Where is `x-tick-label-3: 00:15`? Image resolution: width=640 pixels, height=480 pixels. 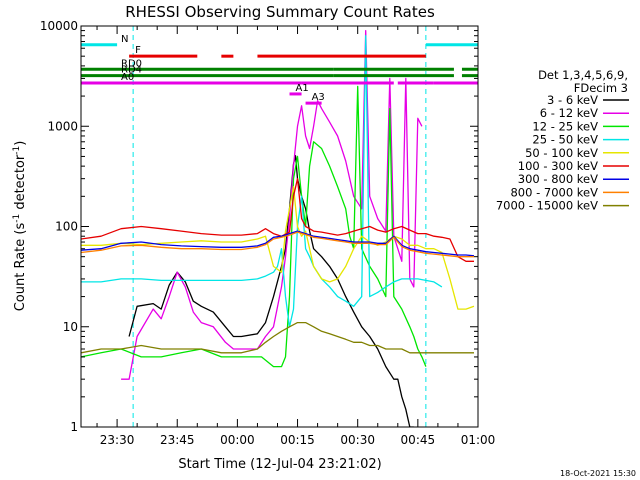
x-tick-label-3: 00:15 is located at coordinates (297, 440).